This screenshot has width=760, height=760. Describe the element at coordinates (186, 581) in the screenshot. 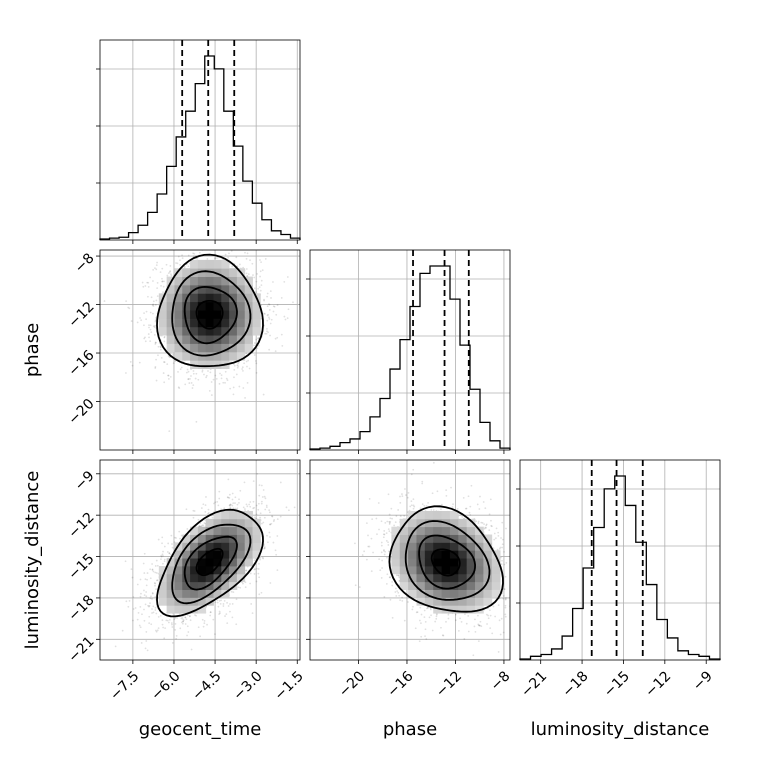

I see `scatter-luminosity_distance-vs-geocent_time: −7.5 −6.0 −4.5 −3.0 −1.5−21−18−15−12−9` at that location.